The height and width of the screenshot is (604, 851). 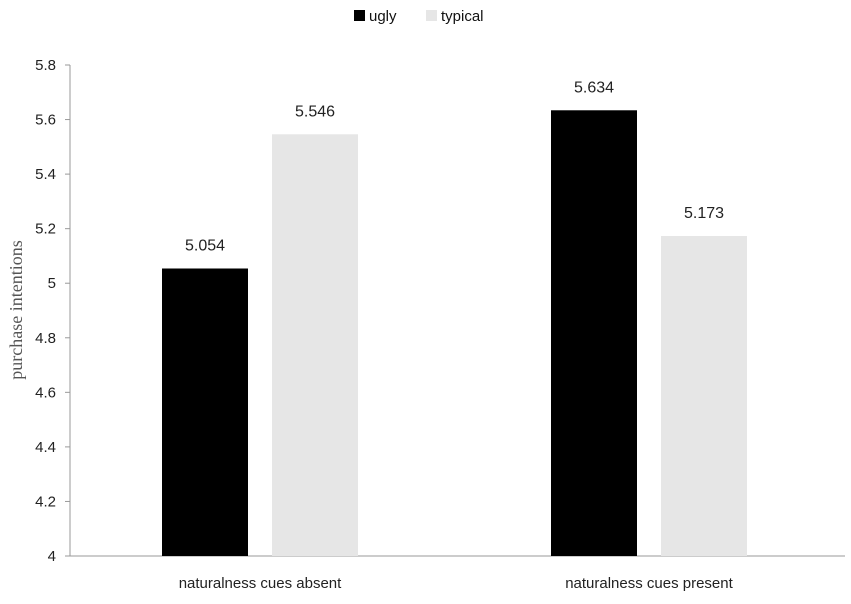 What do you see at coordinates (52, 556) in the screenshot?
I see `y-tick-label: 4` at bounding box center [52, 556].